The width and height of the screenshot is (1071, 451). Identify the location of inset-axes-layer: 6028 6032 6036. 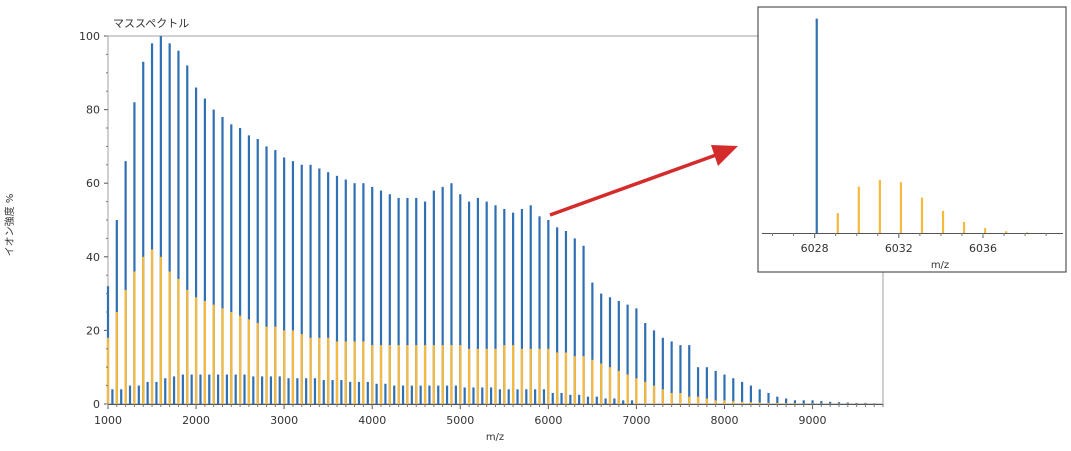
(912, 244).